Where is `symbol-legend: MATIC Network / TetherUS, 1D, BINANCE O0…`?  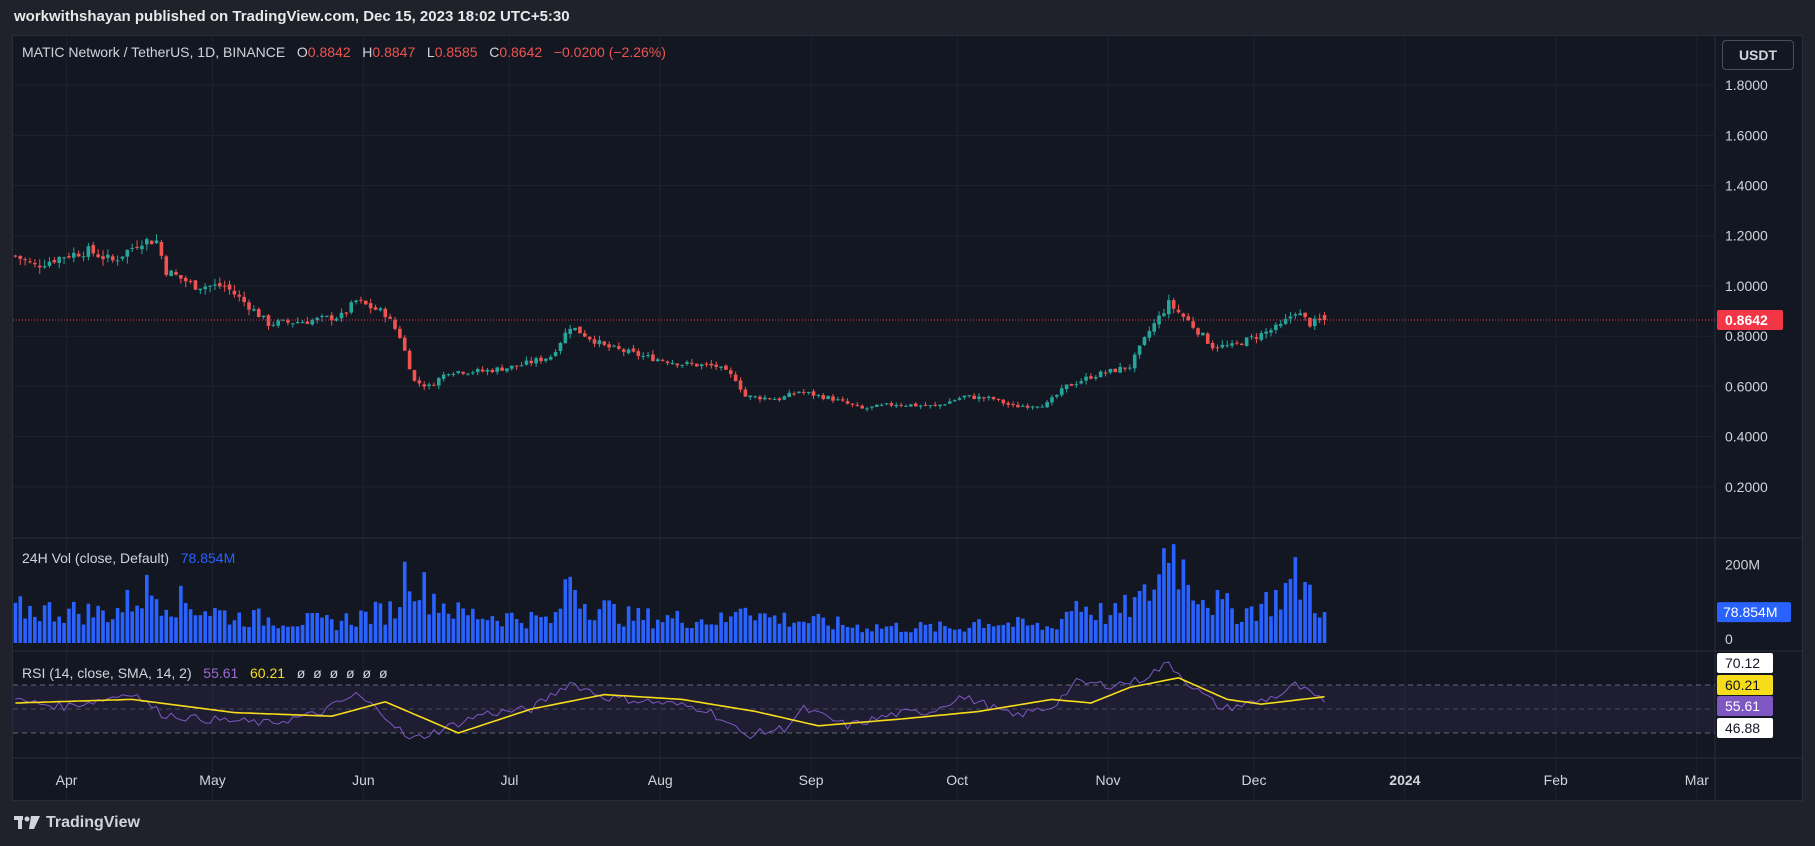 symbol-legend: MATIC Network / TetherUS, 1D, BINANCE O0… is located at coordinates (344, 52).